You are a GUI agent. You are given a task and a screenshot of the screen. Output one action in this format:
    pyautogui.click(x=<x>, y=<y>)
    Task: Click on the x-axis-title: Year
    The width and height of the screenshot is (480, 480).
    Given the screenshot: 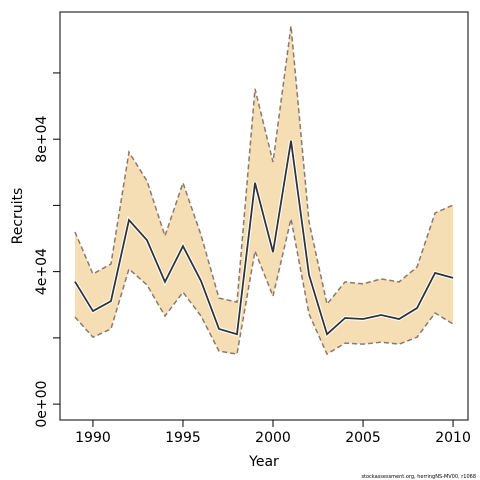 What is the action you would take?
    pyautogui.click(x=263, y=462)
    